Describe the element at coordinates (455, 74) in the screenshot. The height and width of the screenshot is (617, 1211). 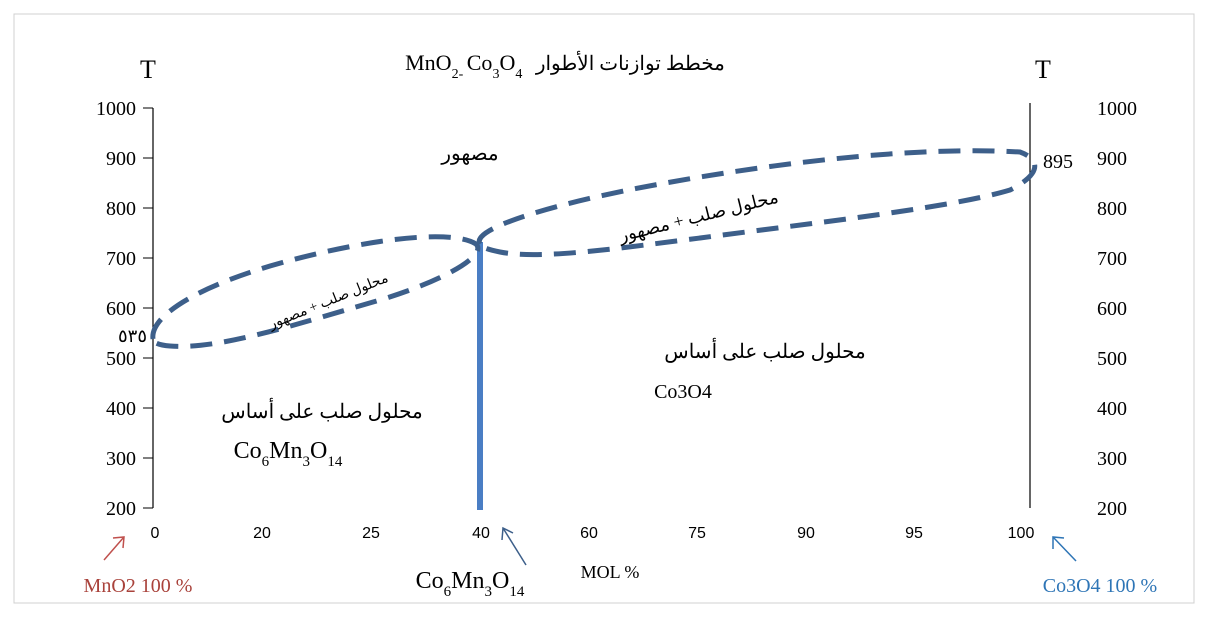
I see `title-formula-sub: 2` at that location.